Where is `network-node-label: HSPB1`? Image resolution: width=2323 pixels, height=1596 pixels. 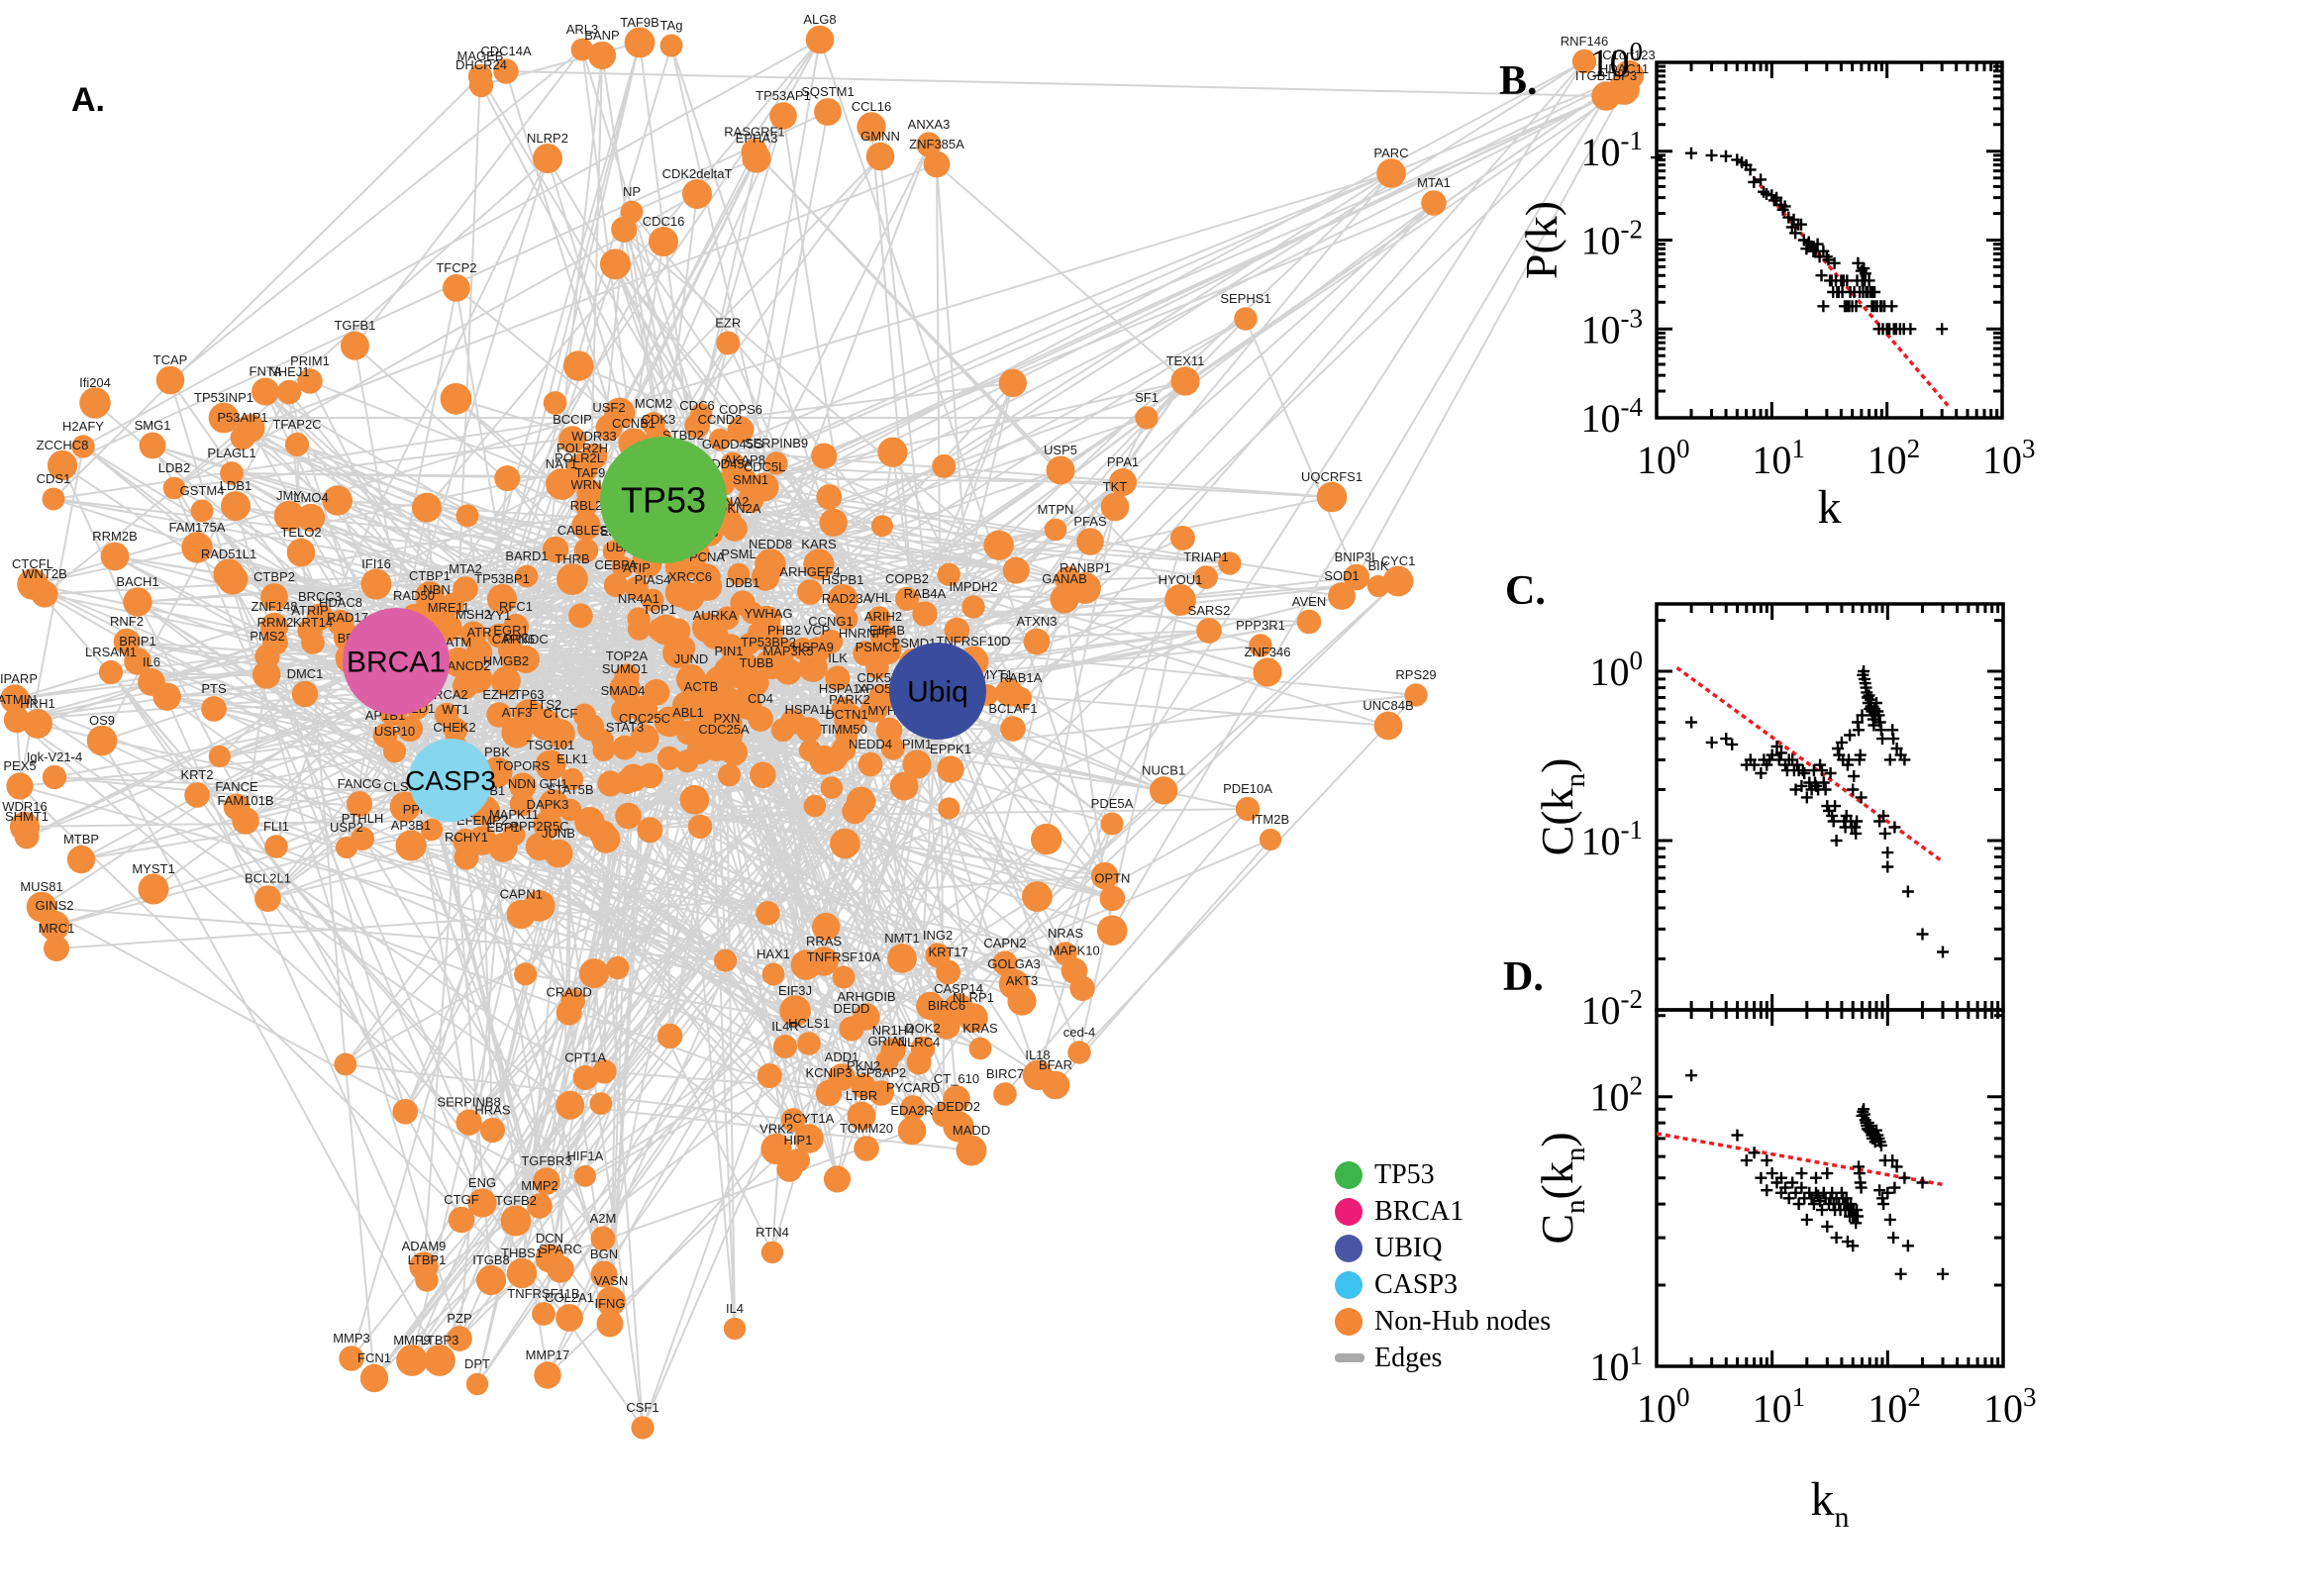
network-node-label: HSPB1 is located at coordinates (843, 579).